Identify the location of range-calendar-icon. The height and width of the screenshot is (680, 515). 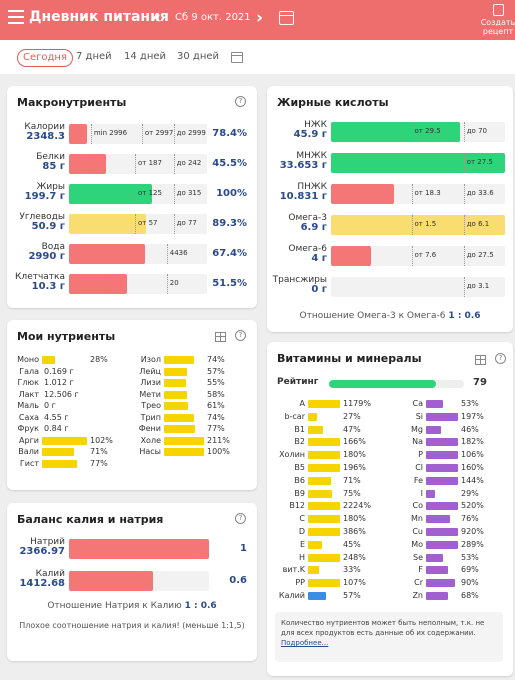
(237, 57).